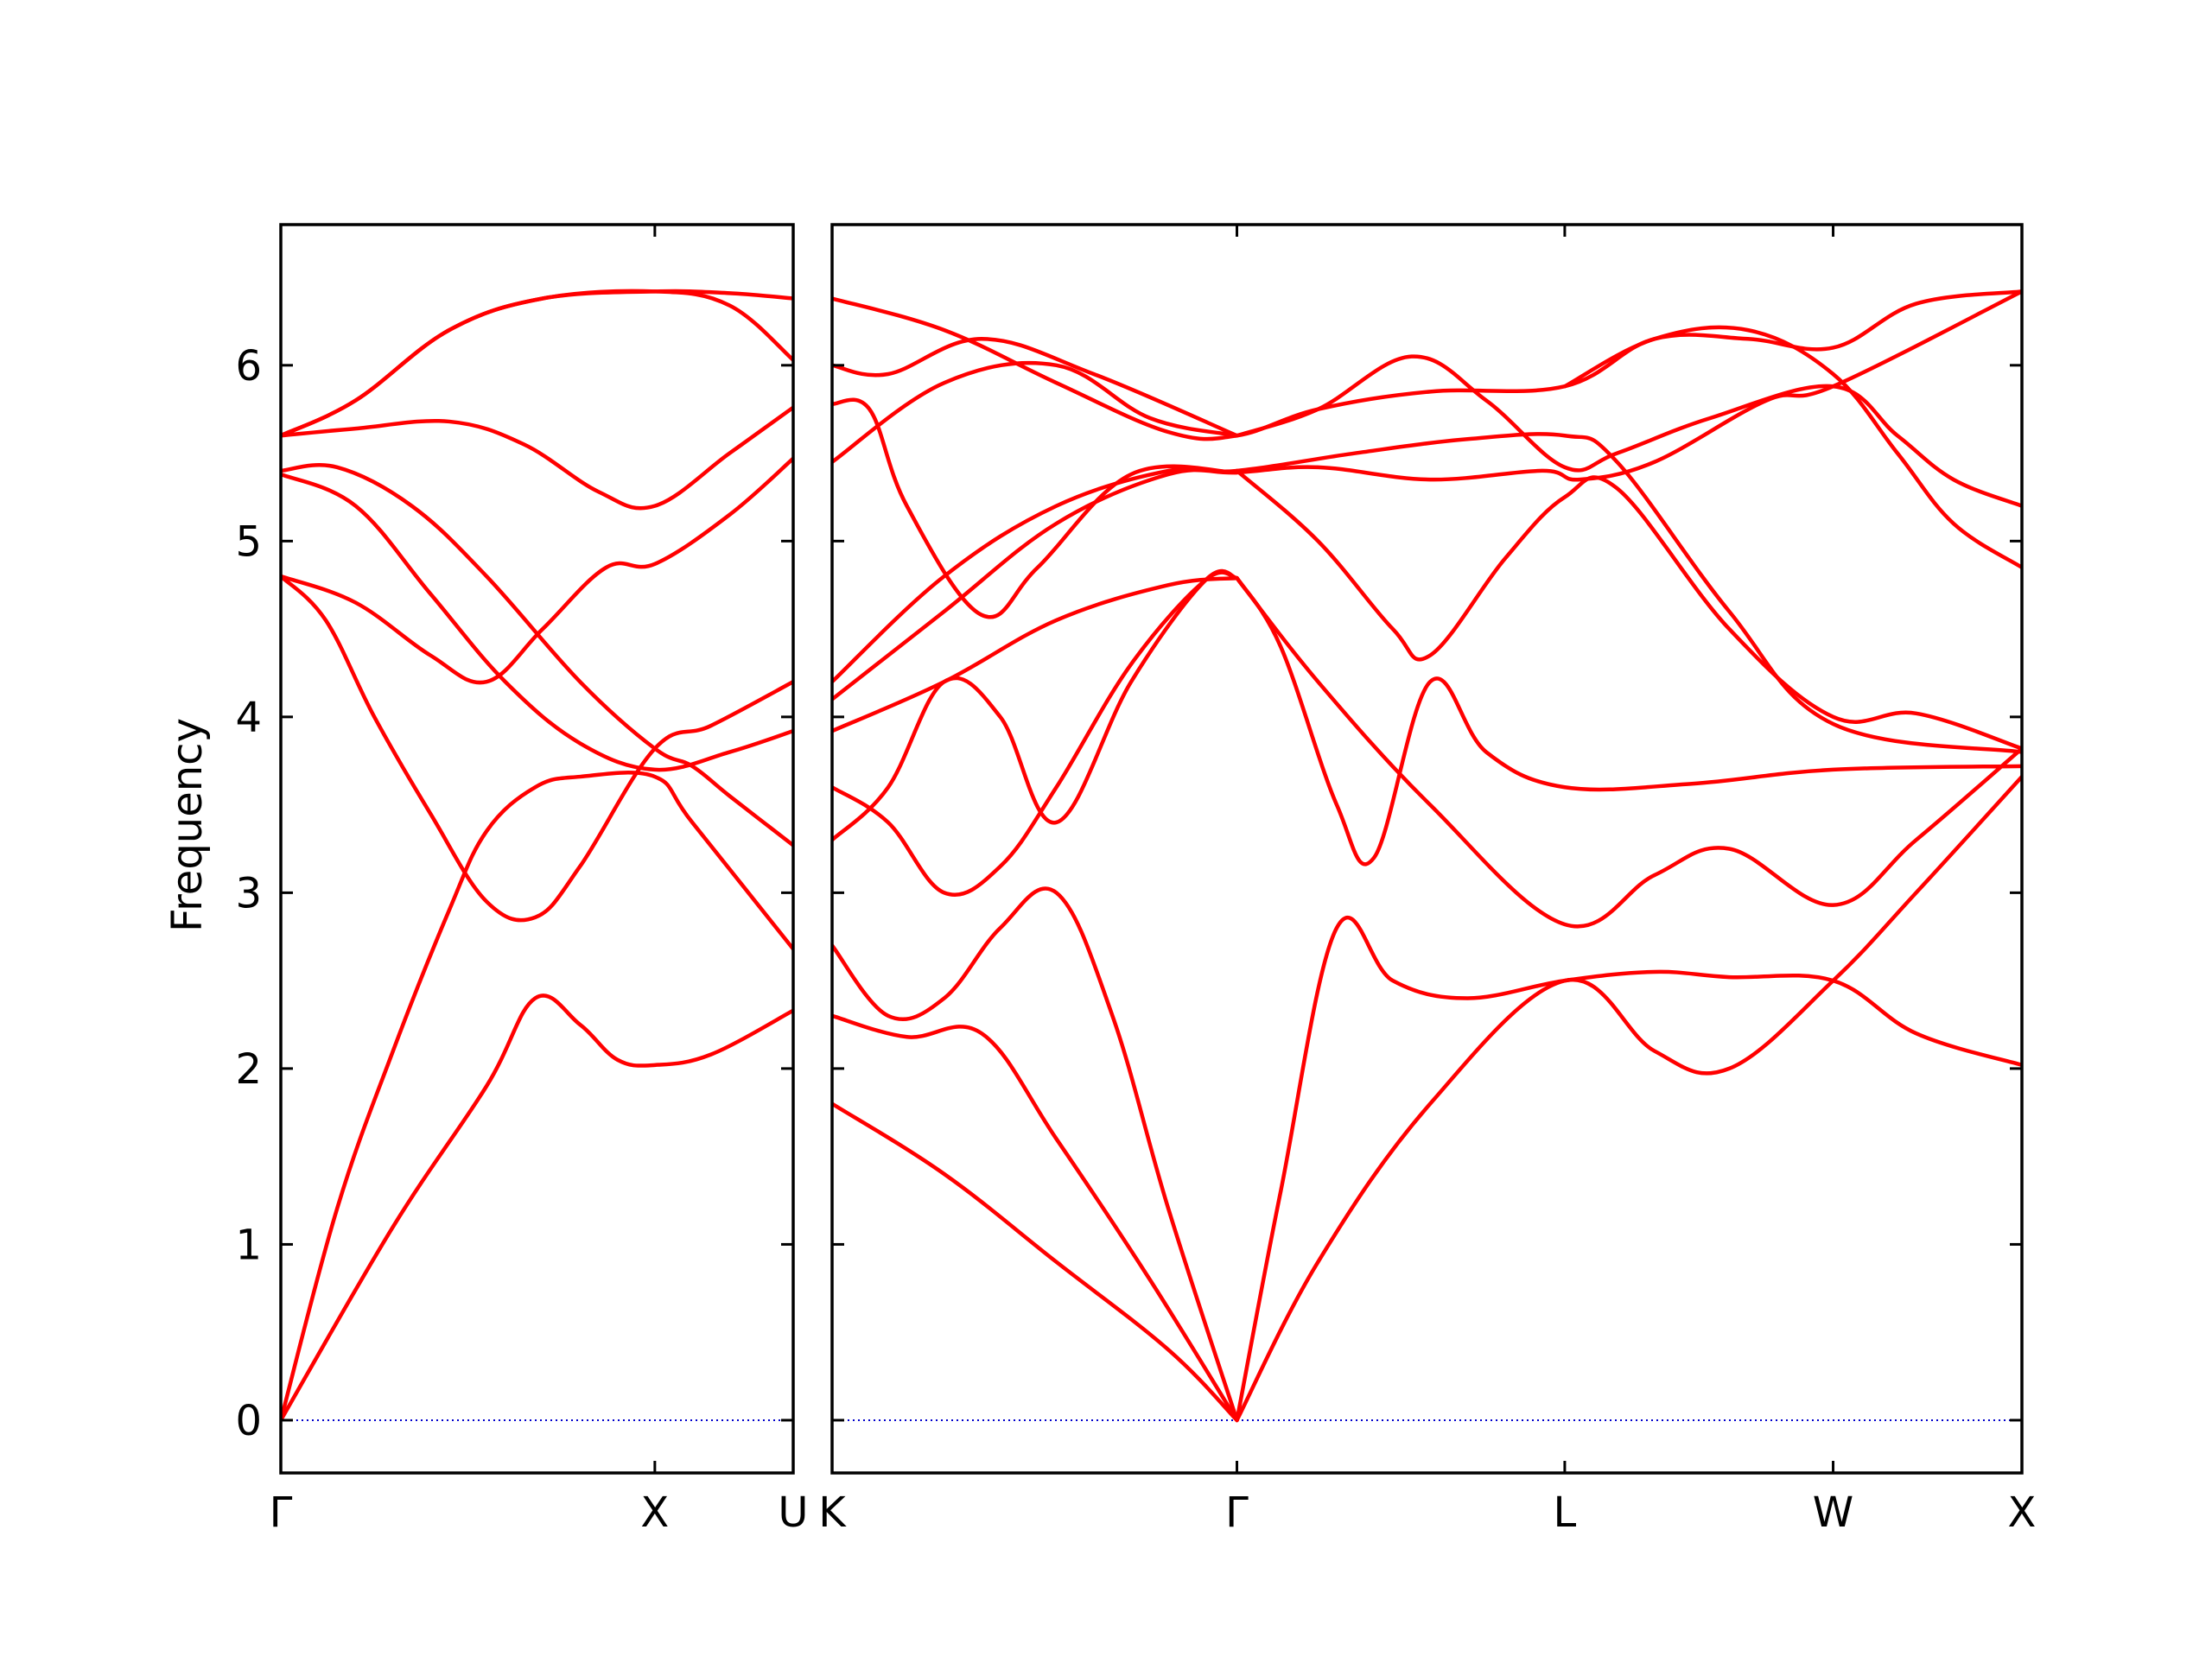  Describe the element at coordinates (832, 1513) in the screenshot. I see `x-tick-label: K` at that location.